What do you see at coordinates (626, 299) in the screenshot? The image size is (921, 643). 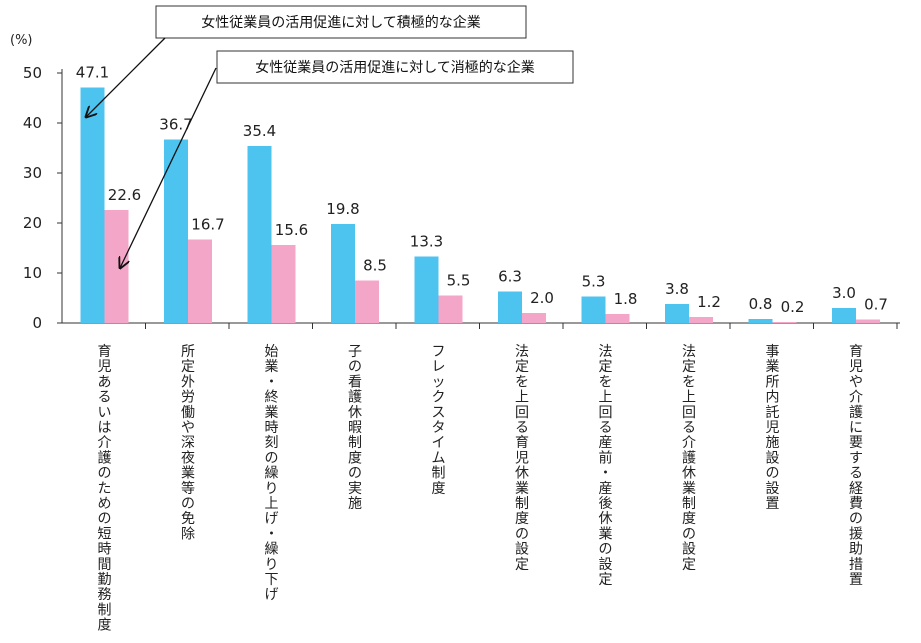 I see `value-label-passive: 1.8` at bounding box center [626, 299].